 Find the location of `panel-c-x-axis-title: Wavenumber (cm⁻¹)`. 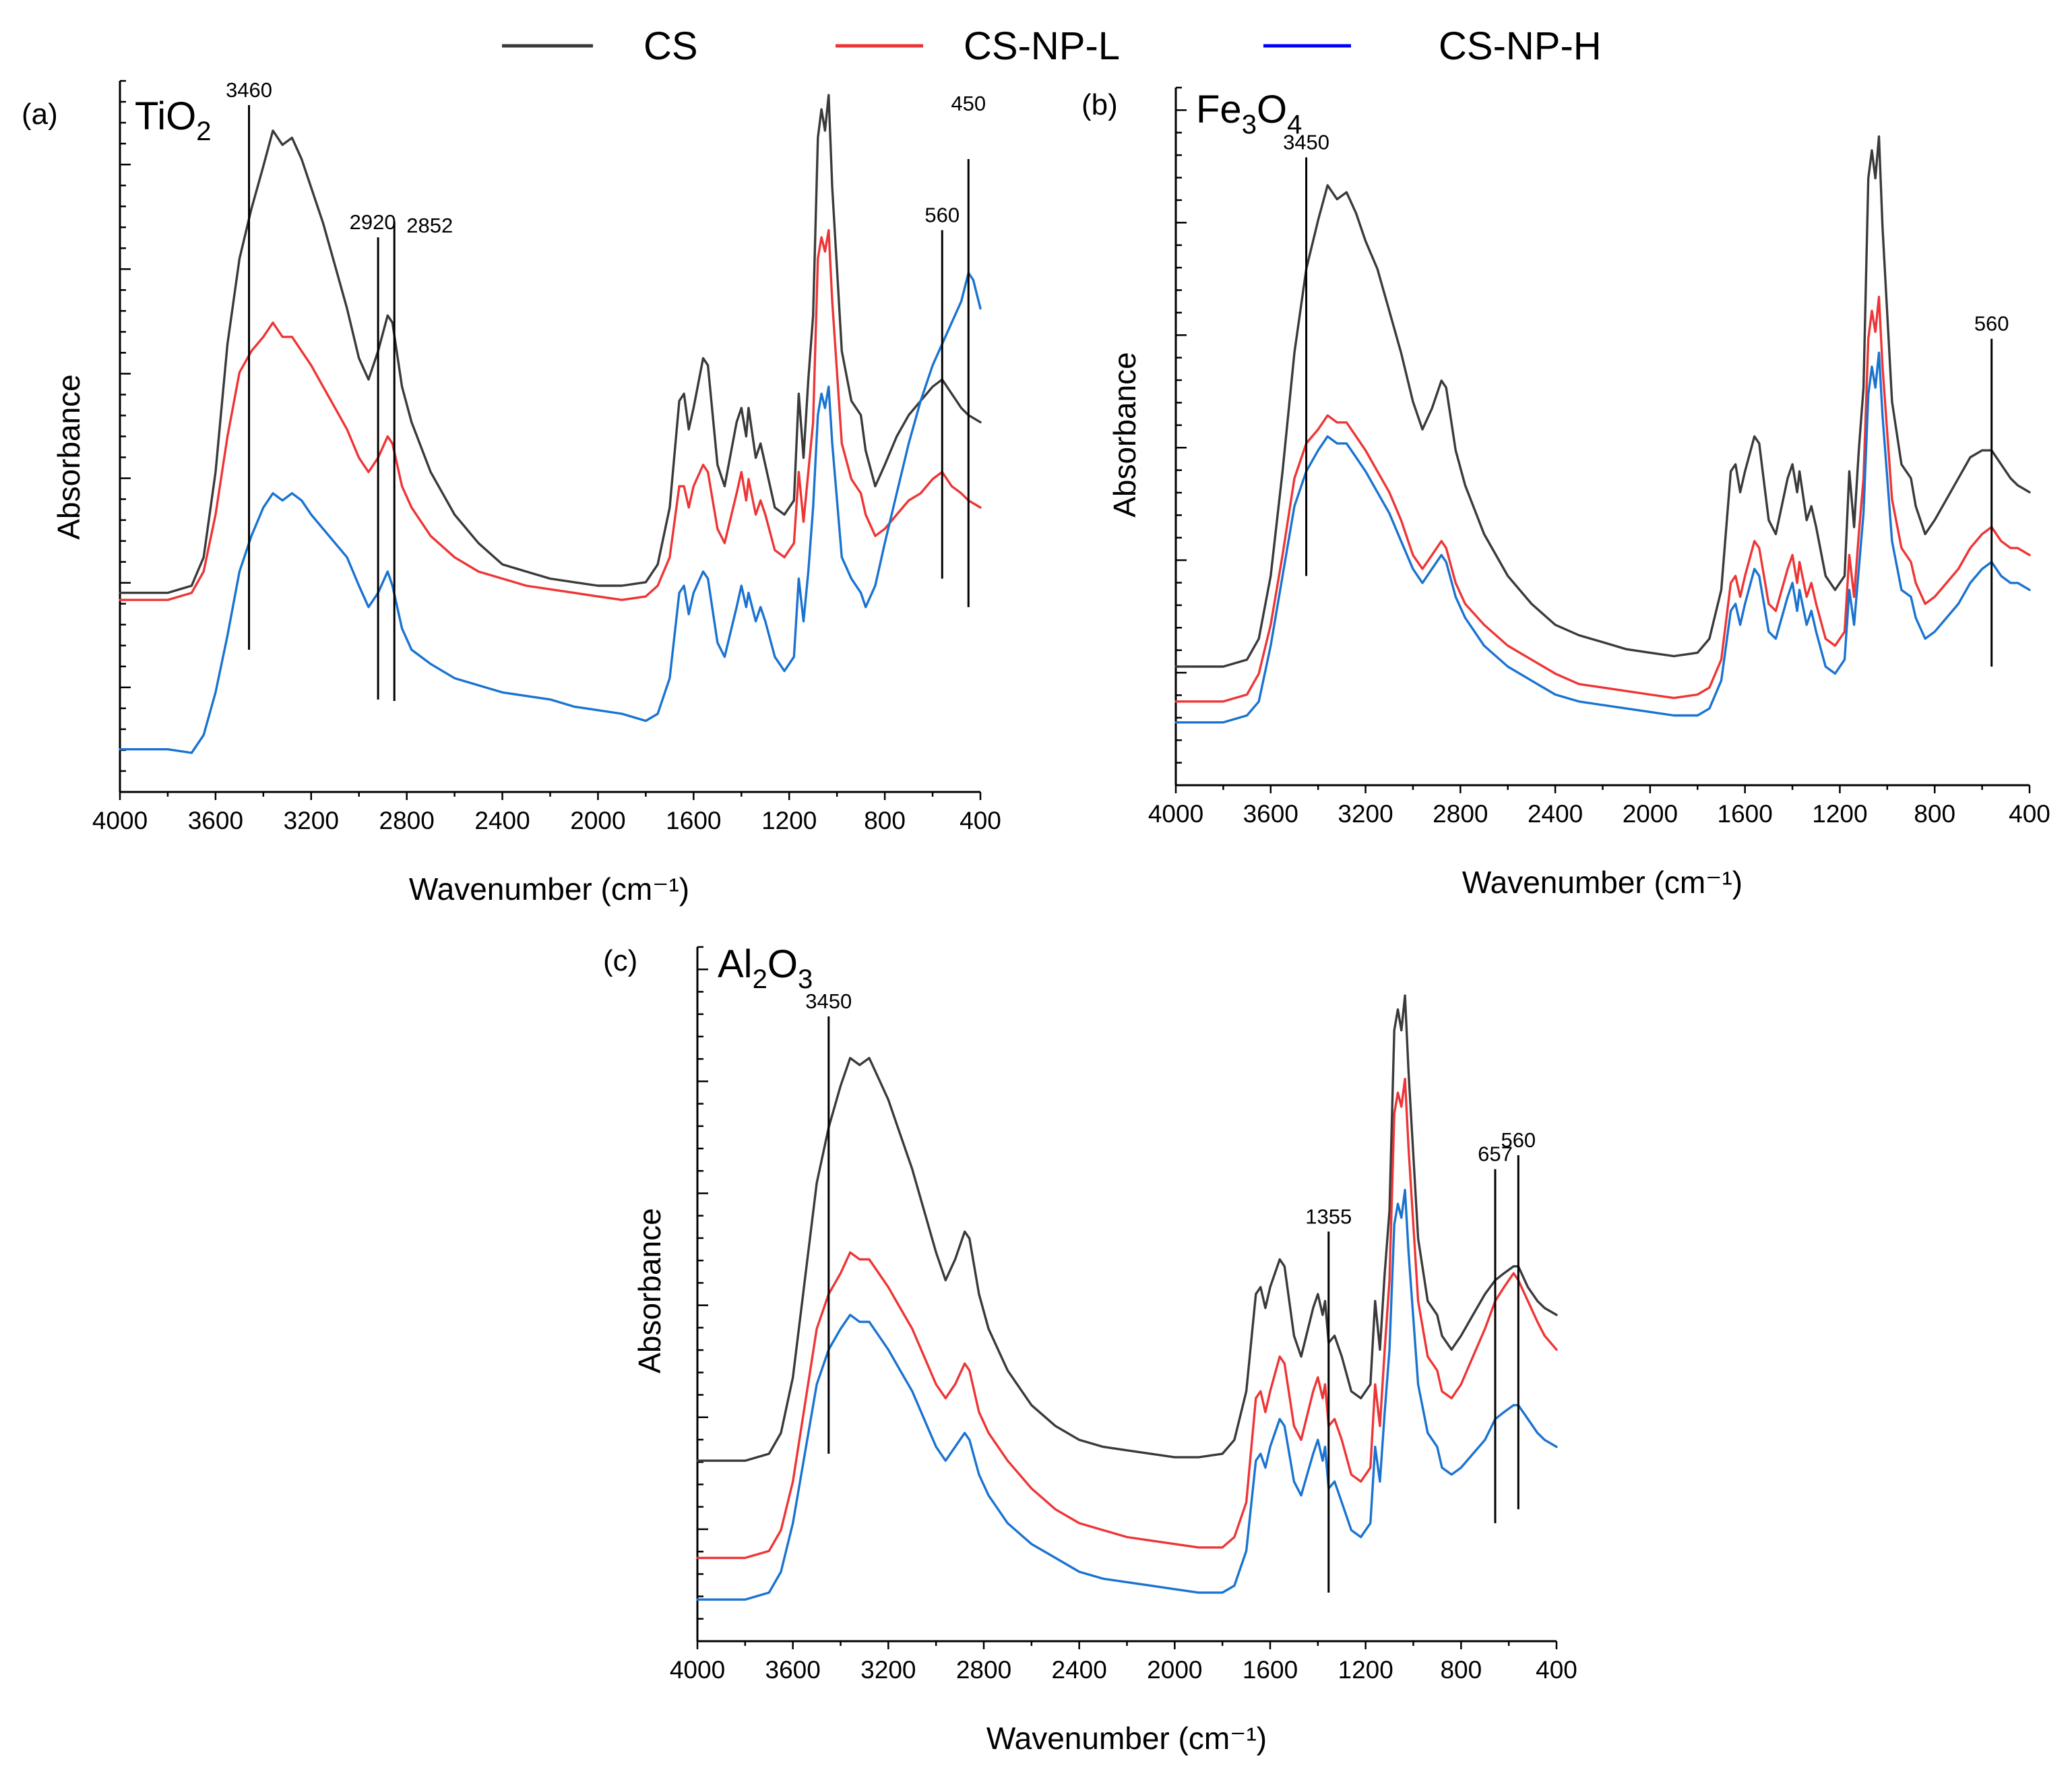

panel-c-x-axis-title: Wavenumber (cm⁻¹) is located at coordinates (1126, 1738).